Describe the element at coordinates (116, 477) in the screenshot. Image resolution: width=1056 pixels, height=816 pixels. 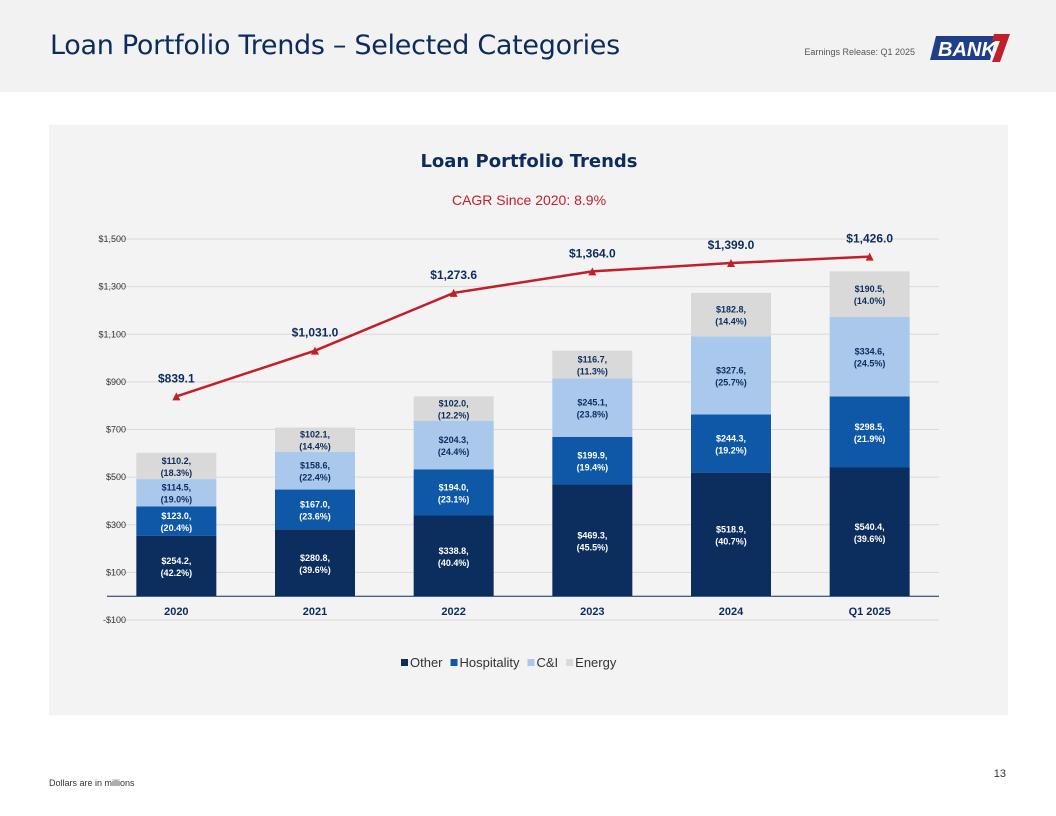
I see `y-tick-label: $500` at that location.